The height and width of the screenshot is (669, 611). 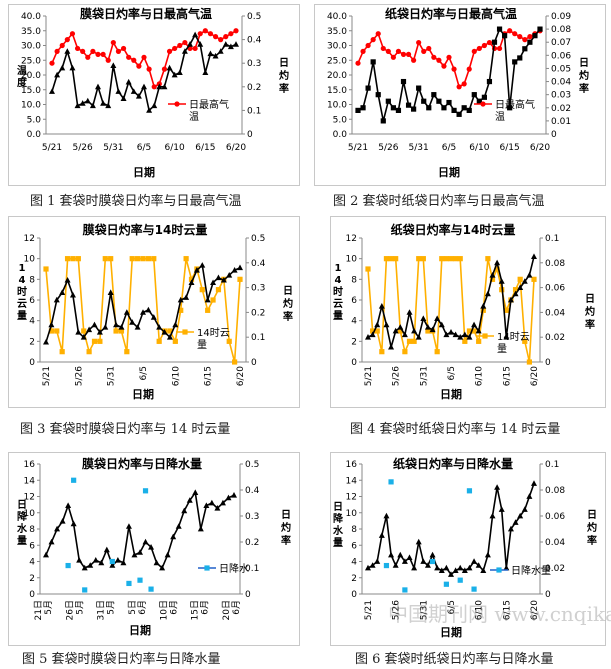 What do you see at coordinates (454, 659) in the screenshot?
I see `caption-6: 图 6 套袋时纸袋日灼率与日降水量` at bounding box center [454, 659].